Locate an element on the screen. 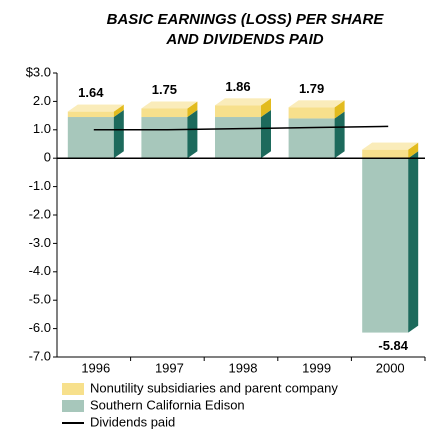 This screenshot has width=429, height=432. y-tick-label: -3.0 is located at coordinates (40, 242).